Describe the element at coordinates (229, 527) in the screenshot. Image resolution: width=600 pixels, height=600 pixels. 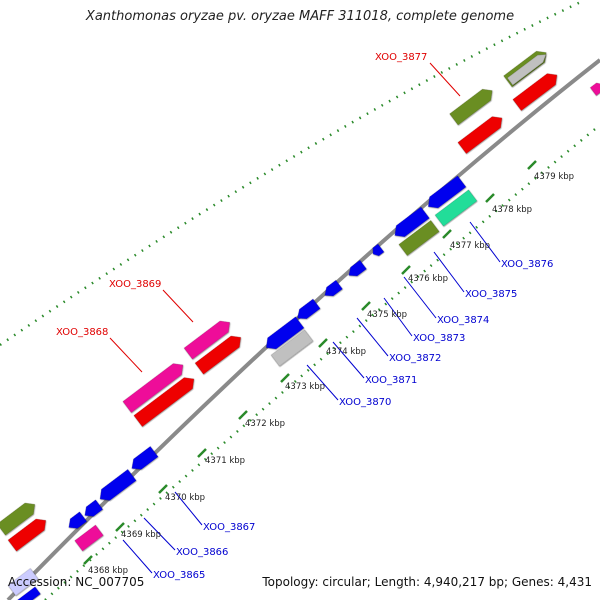
I see `gene-label: XOO_3867` at that location.